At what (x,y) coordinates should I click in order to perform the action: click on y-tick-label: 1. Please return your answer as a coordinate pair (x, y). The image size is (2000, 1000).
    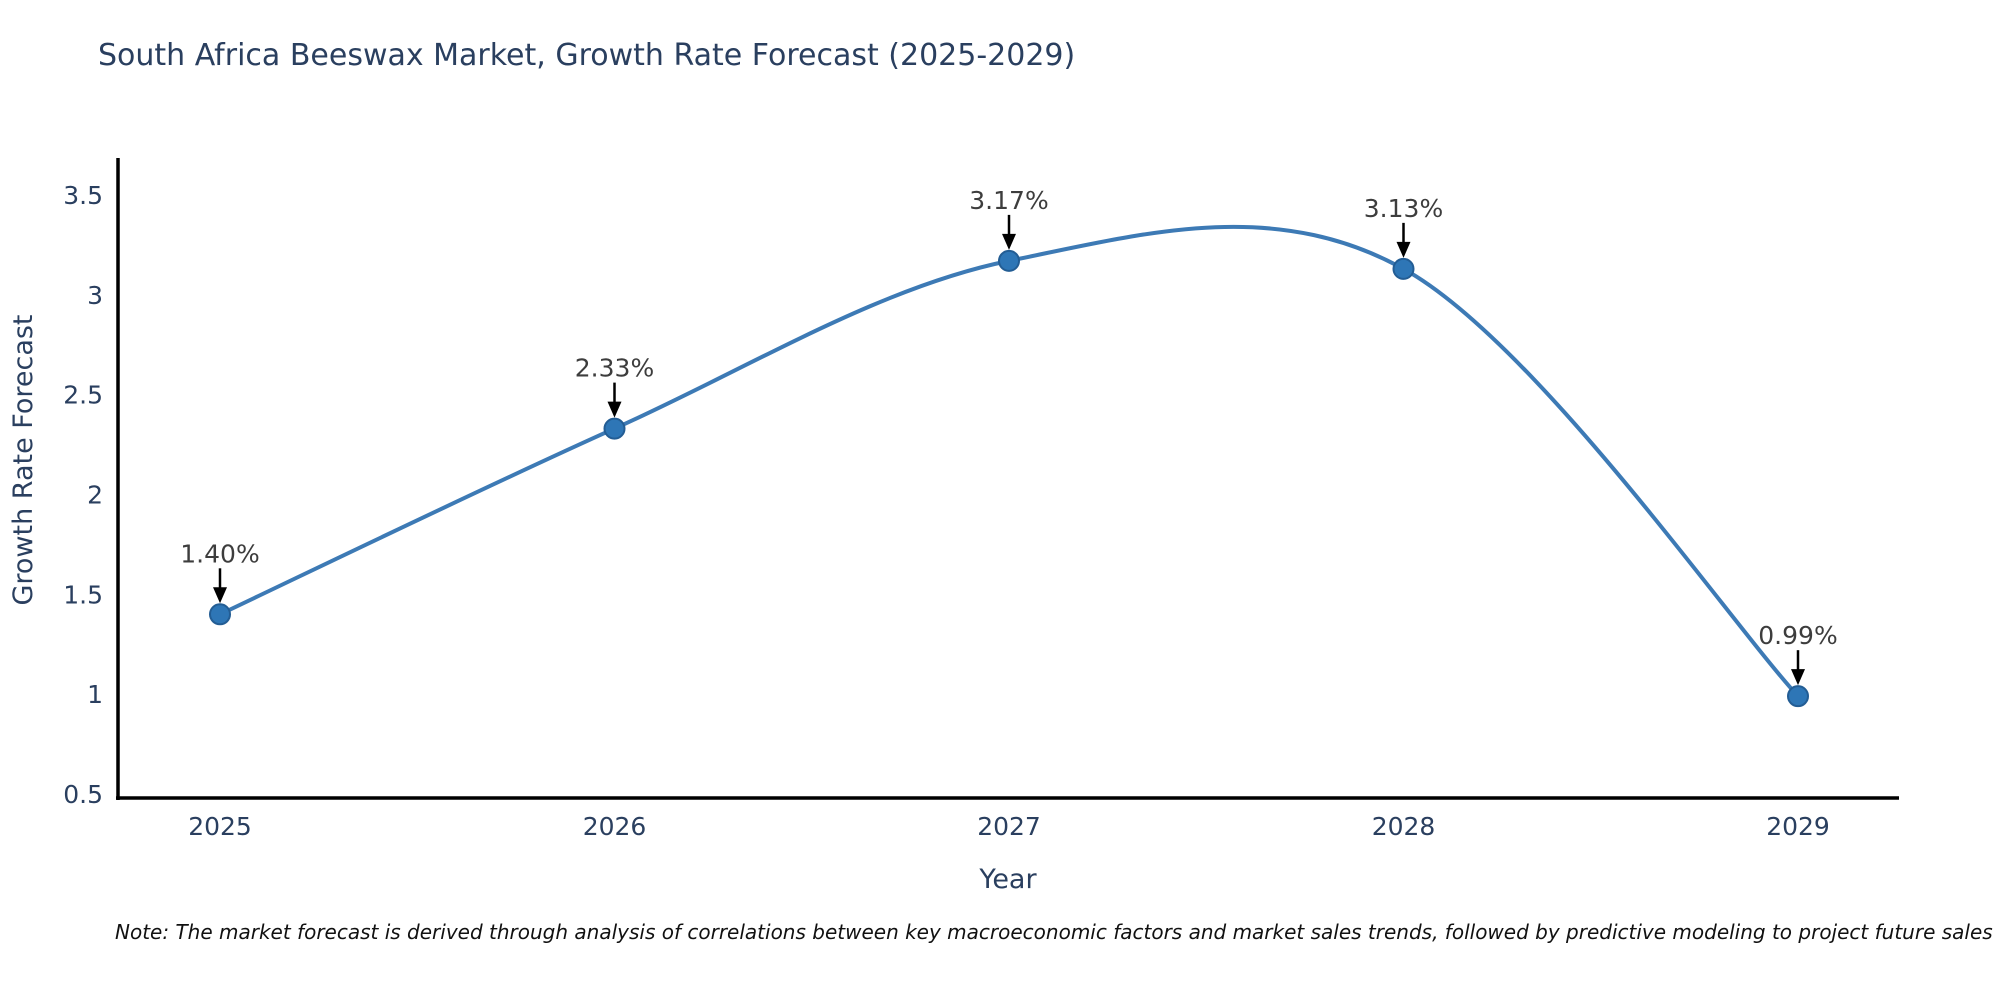
    Looking at the image, I should click on (95, 694).